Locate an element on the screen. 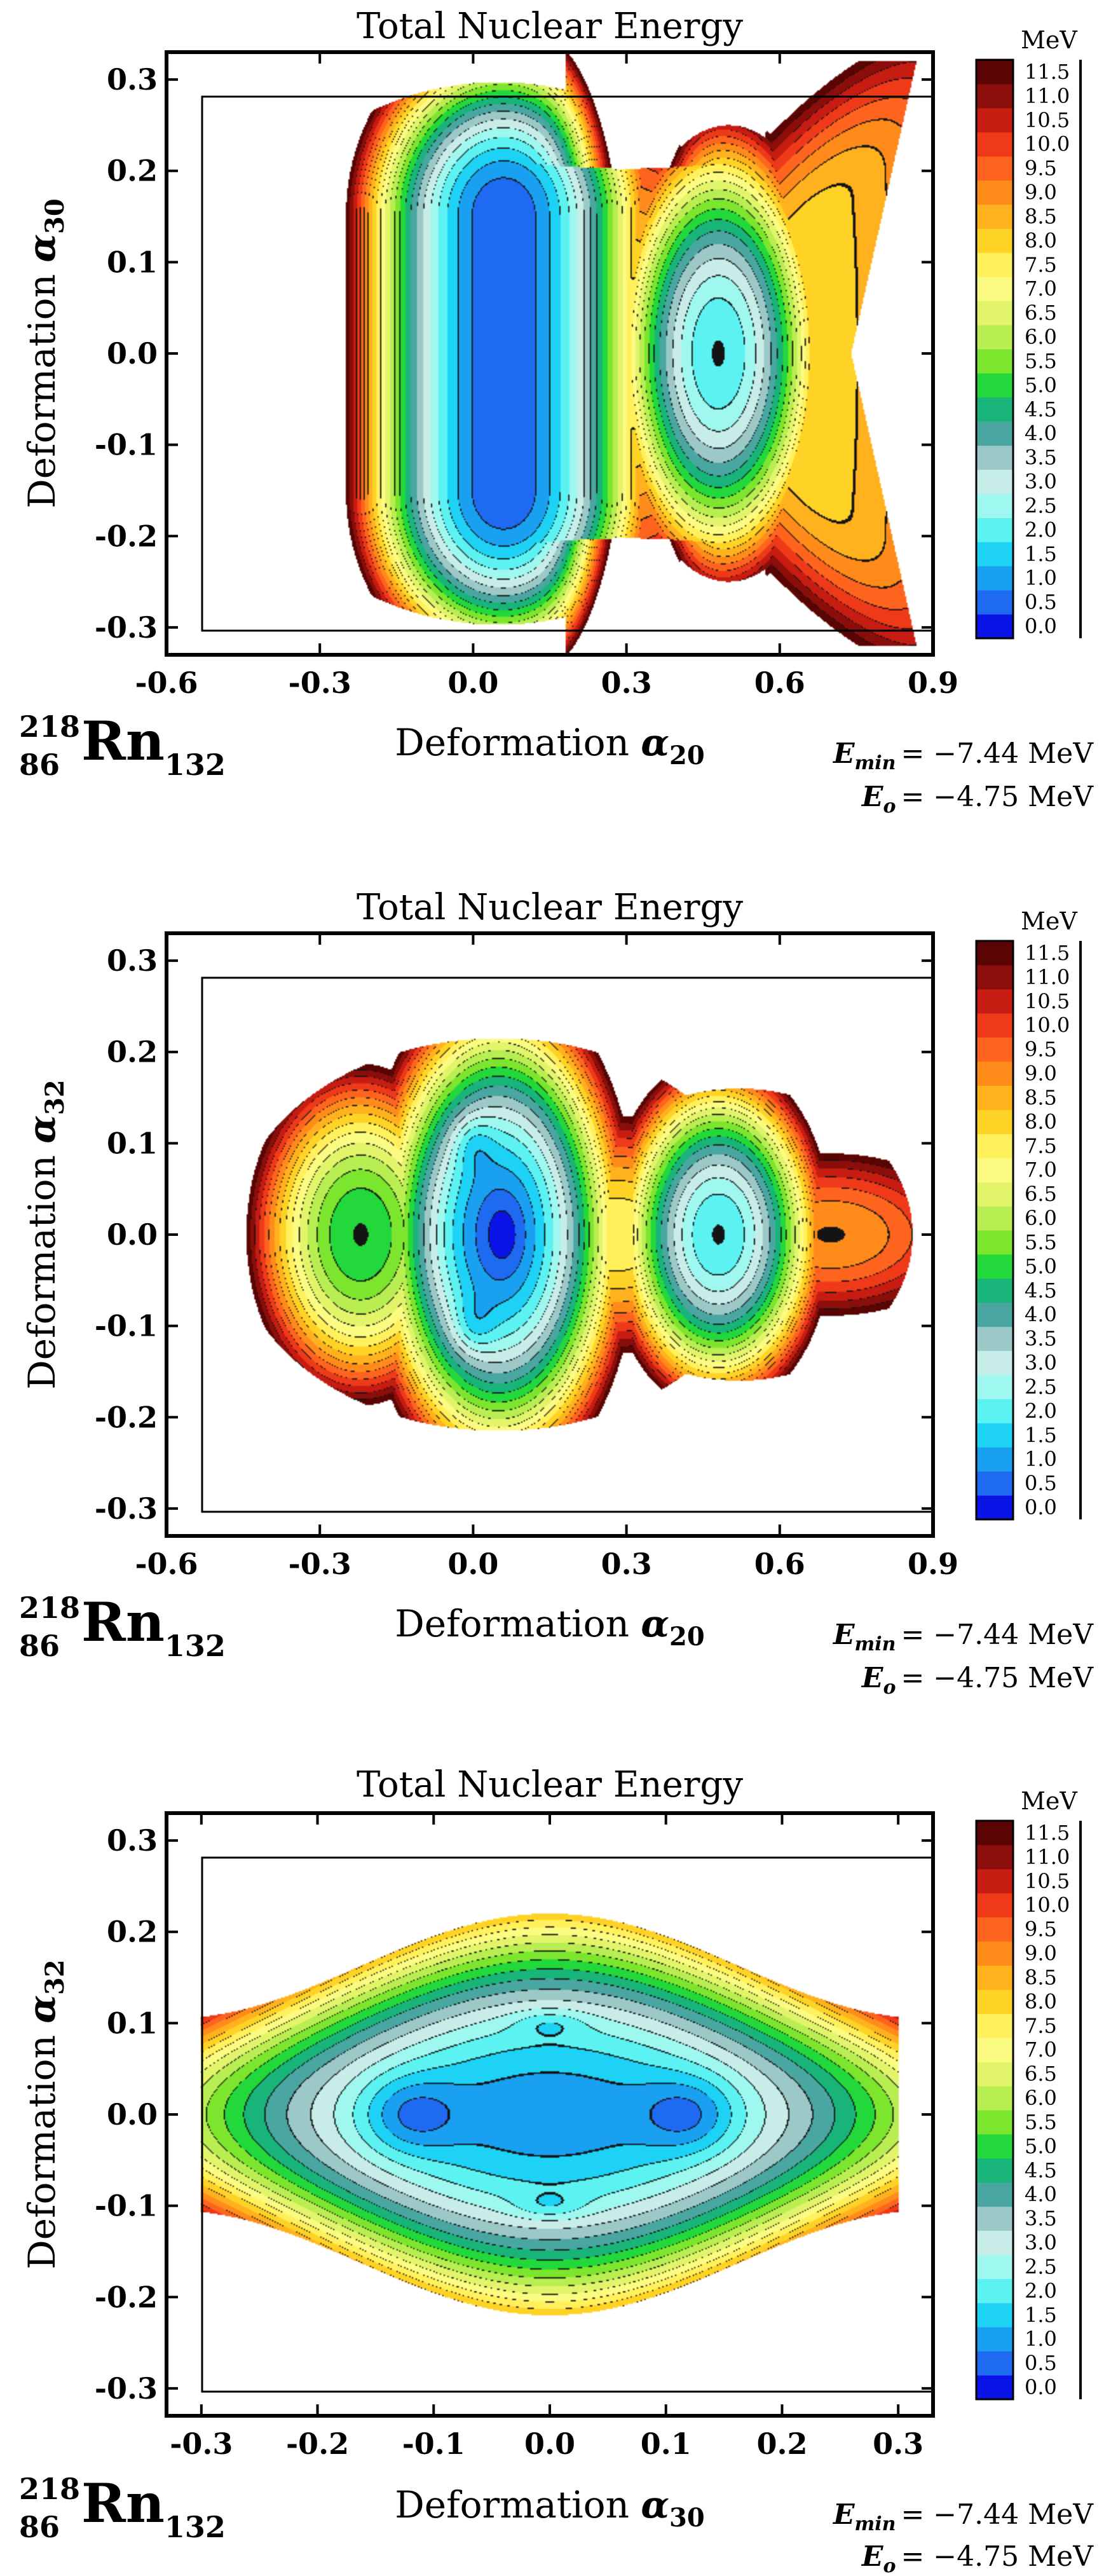  colorbar-unit: MeV is located at coordinates (1049, 40).